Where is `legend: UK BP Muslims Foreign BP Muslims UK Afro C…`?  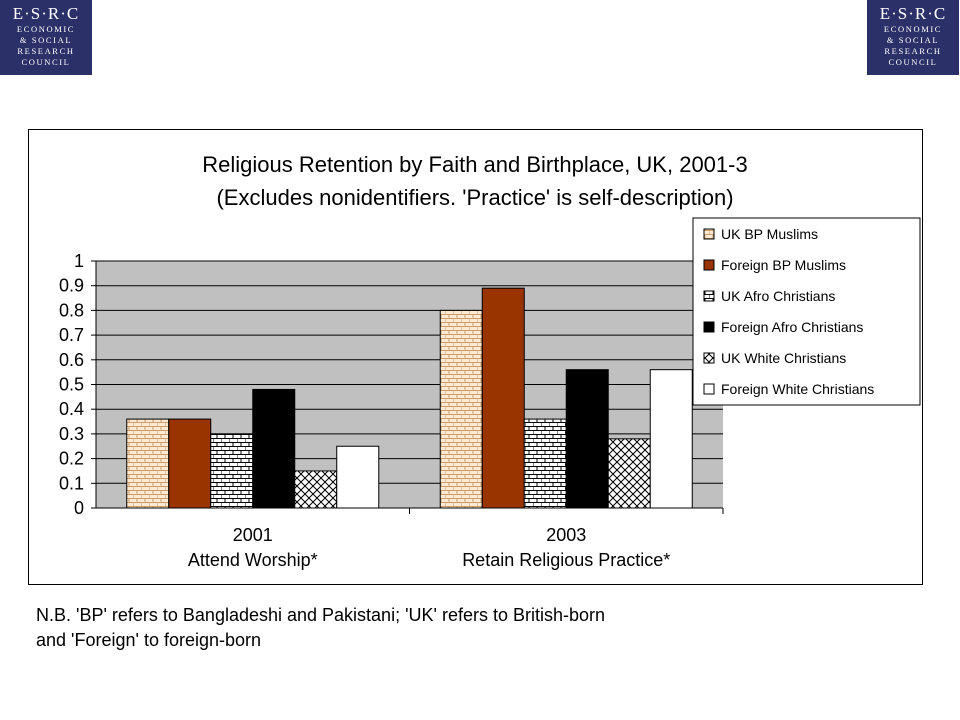
legend: UK BP Muslims Foreign BP Muslims UK Afro C… is located at coordinates (806, 311).